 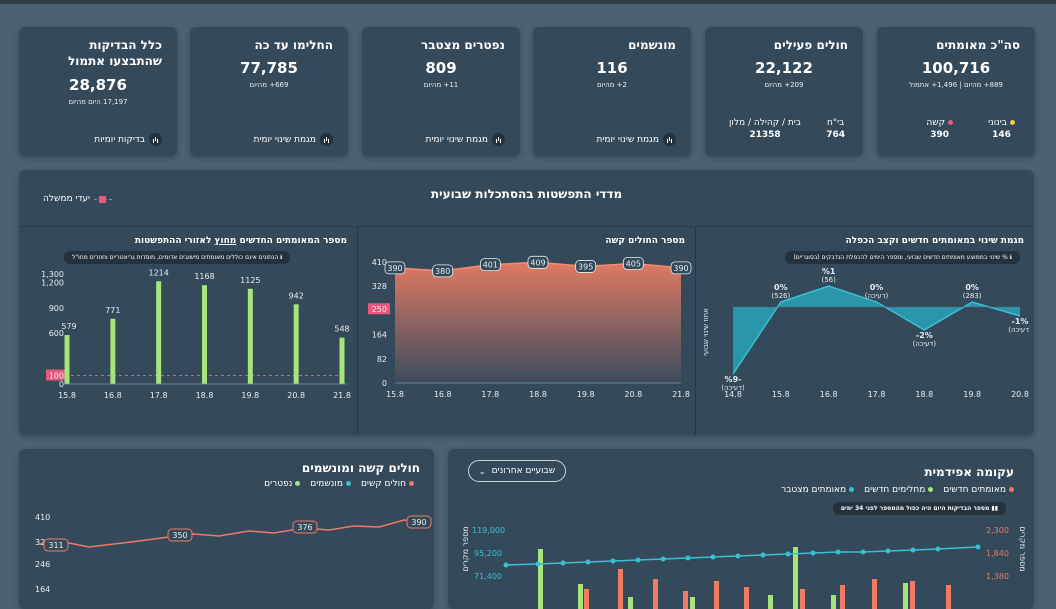 I want to click on trend-button: בדיקות יומיות, so click(x=128, y=139).